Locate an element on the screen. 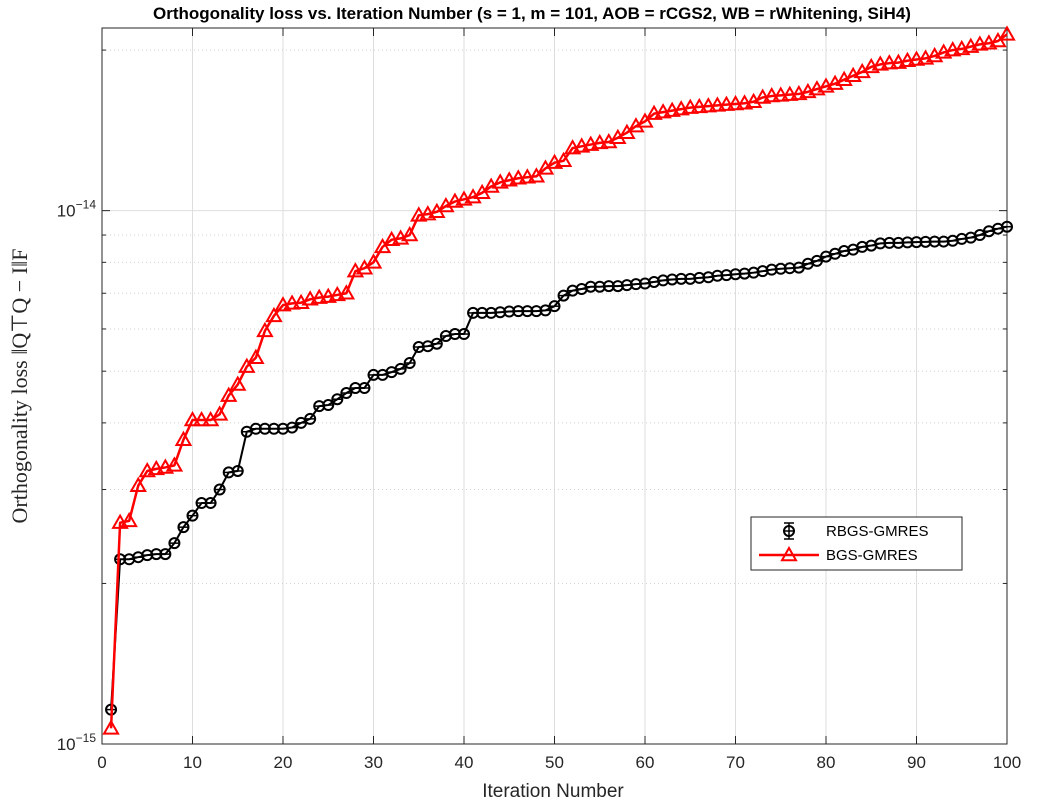 Image resolution: width=1063 pixels, height=801 pixels. legend-item: RBGS-GMRES is located at coordinates (856, 531).